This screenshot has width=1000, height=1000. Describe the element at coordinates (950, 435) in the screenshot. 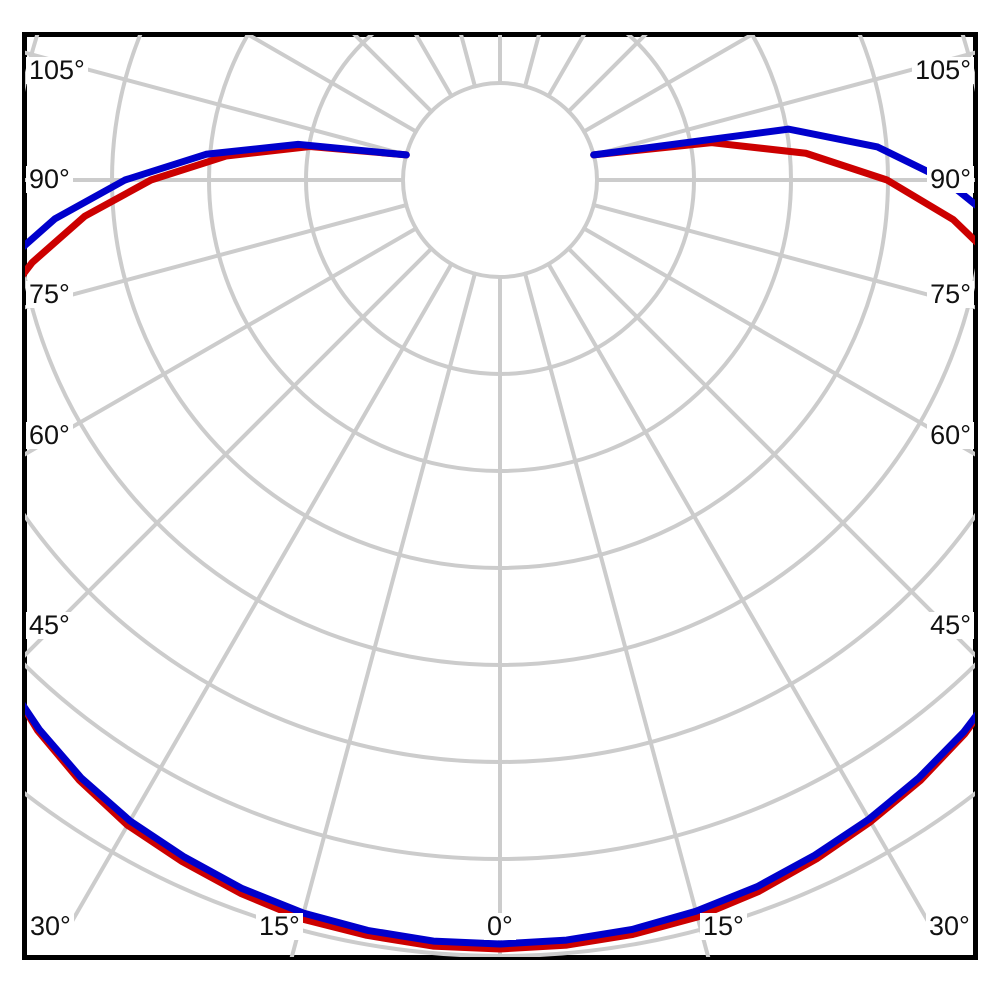

I see `axis-label-right-60: 60°` at that location.